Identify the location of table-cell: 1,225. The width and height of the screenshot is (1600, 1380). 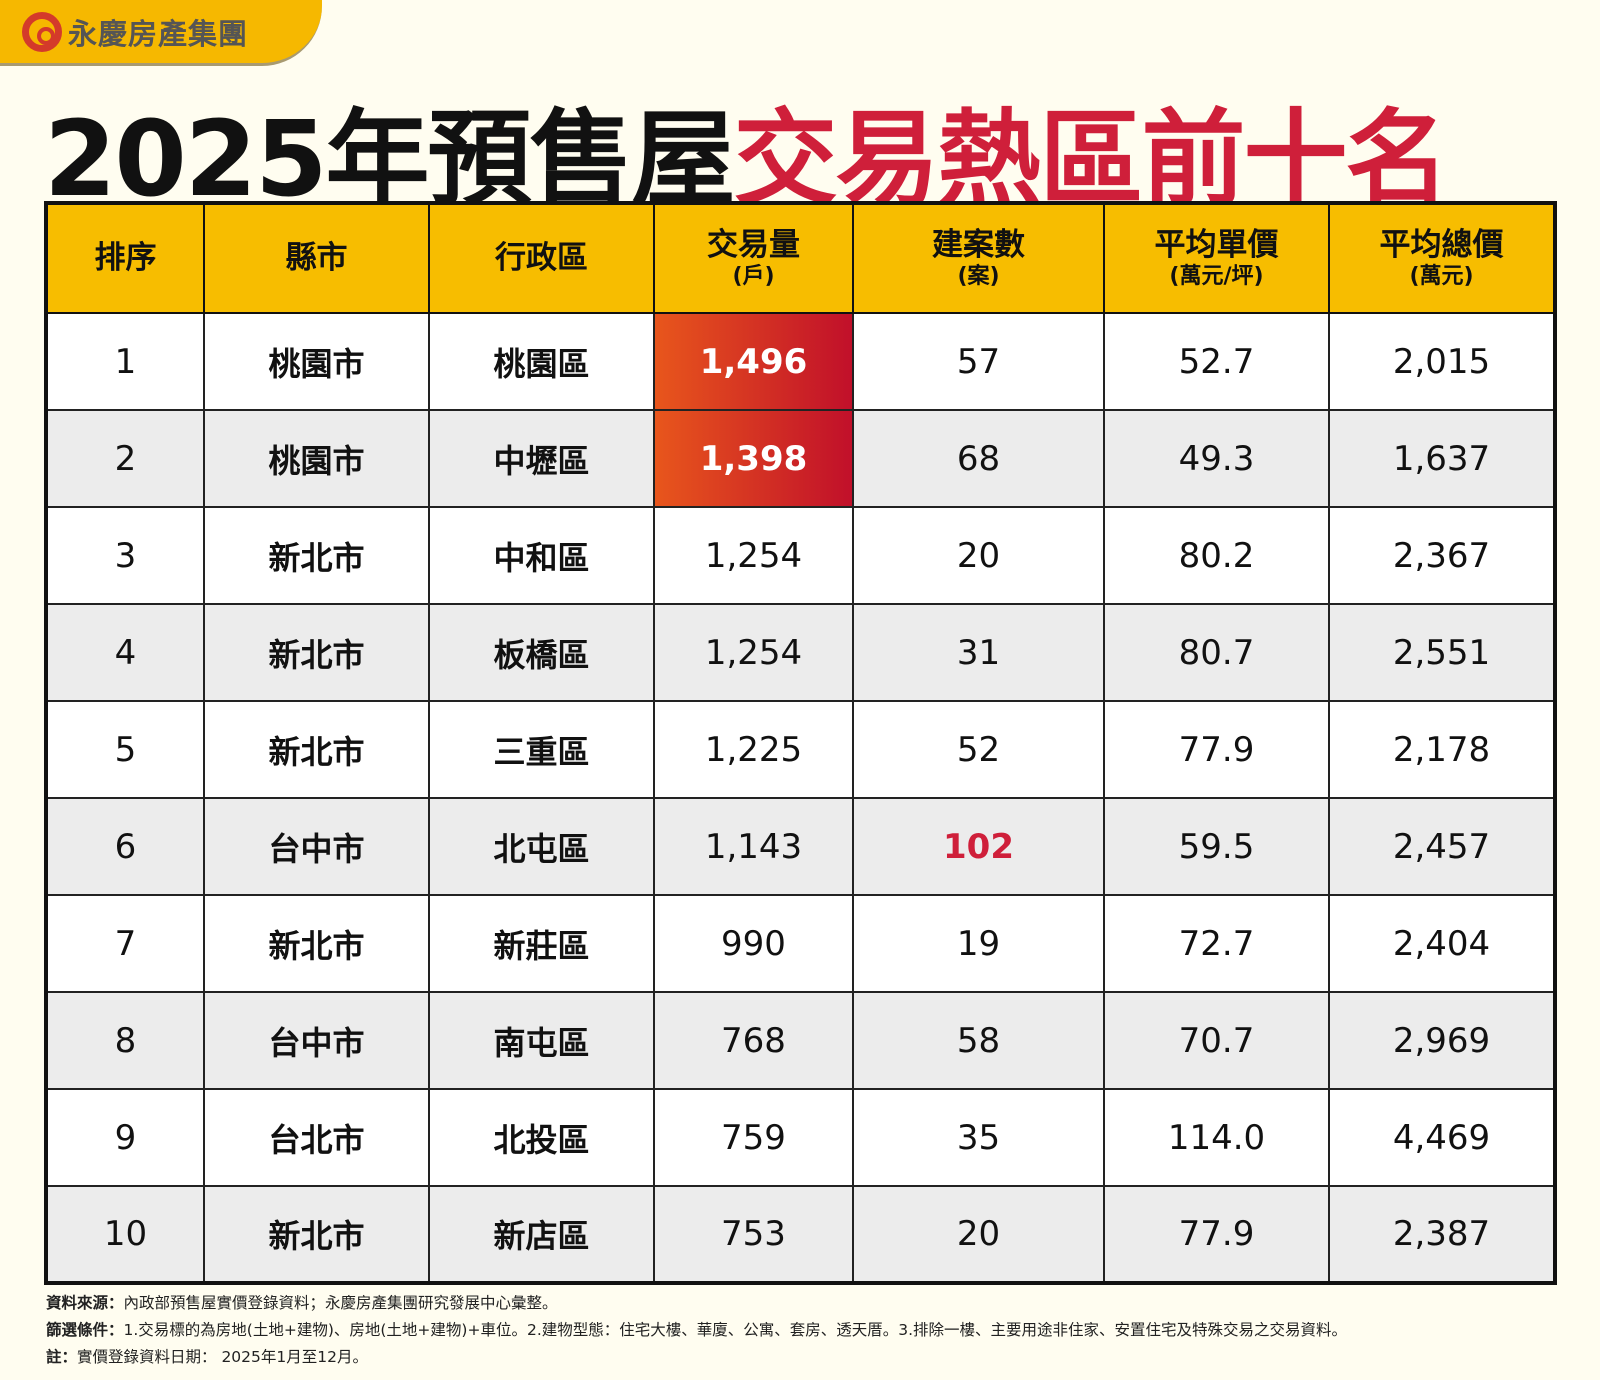
(753, 749).